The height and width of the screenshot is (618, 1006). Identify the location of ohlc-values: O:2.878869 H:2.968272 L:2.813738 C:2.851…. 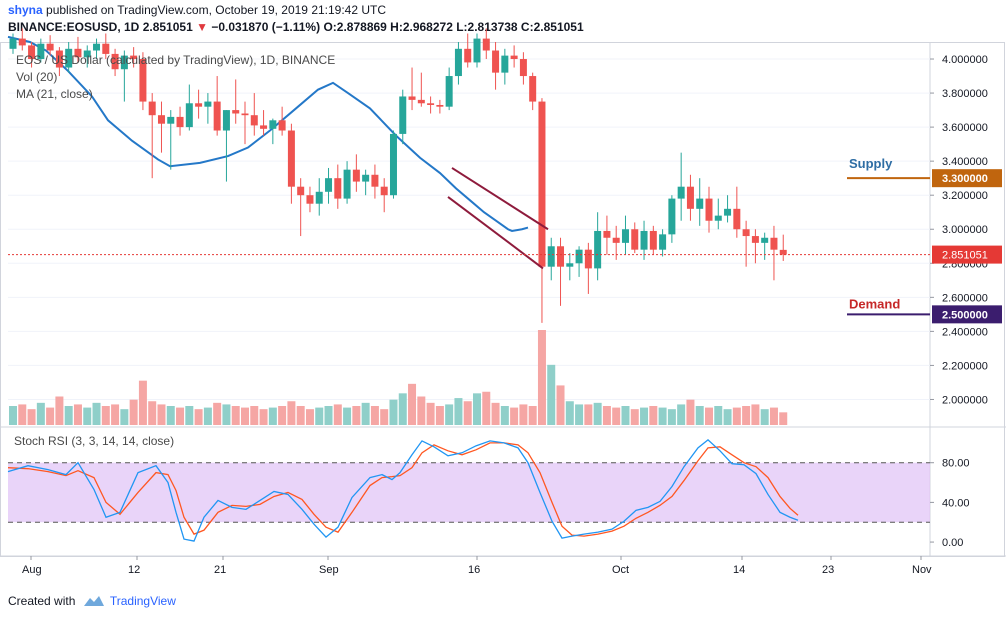
(453, 27).